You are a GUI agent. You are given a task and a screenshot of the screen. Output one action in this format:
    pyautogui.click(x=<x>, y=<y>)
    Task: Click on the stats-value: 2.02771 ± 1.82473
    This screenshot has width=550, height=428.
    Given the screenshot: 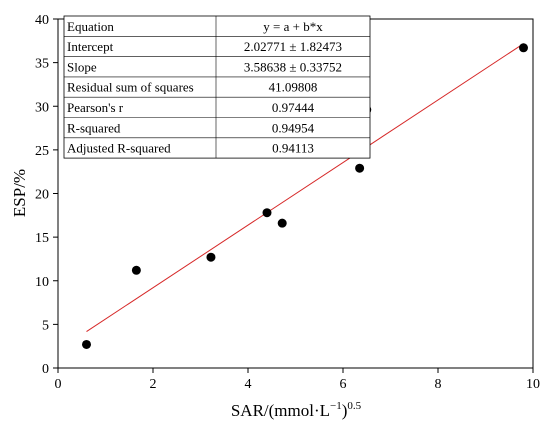 What is the action you would take?
    pyautogui.click(x=293, y=46)
    